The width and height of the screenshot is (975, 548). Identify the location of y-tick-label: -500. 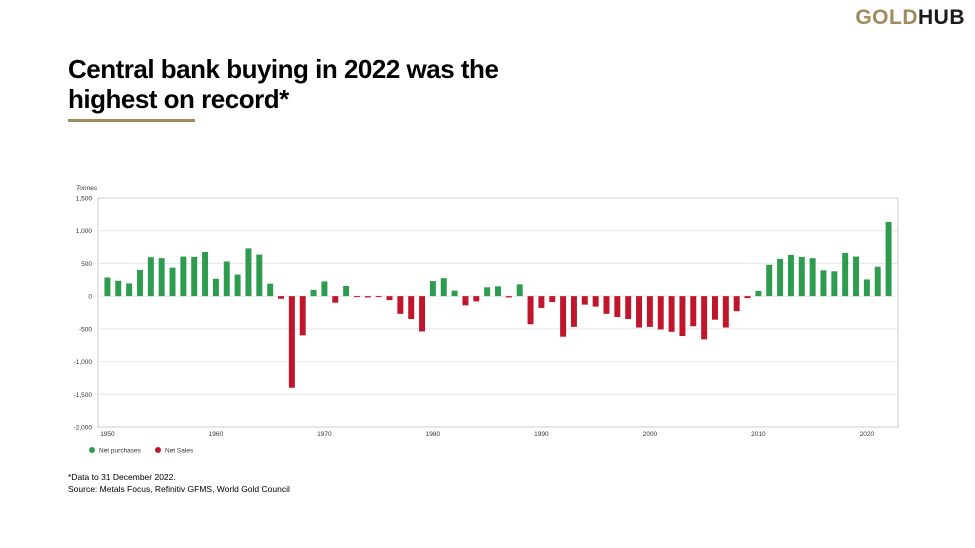
(85, 329).